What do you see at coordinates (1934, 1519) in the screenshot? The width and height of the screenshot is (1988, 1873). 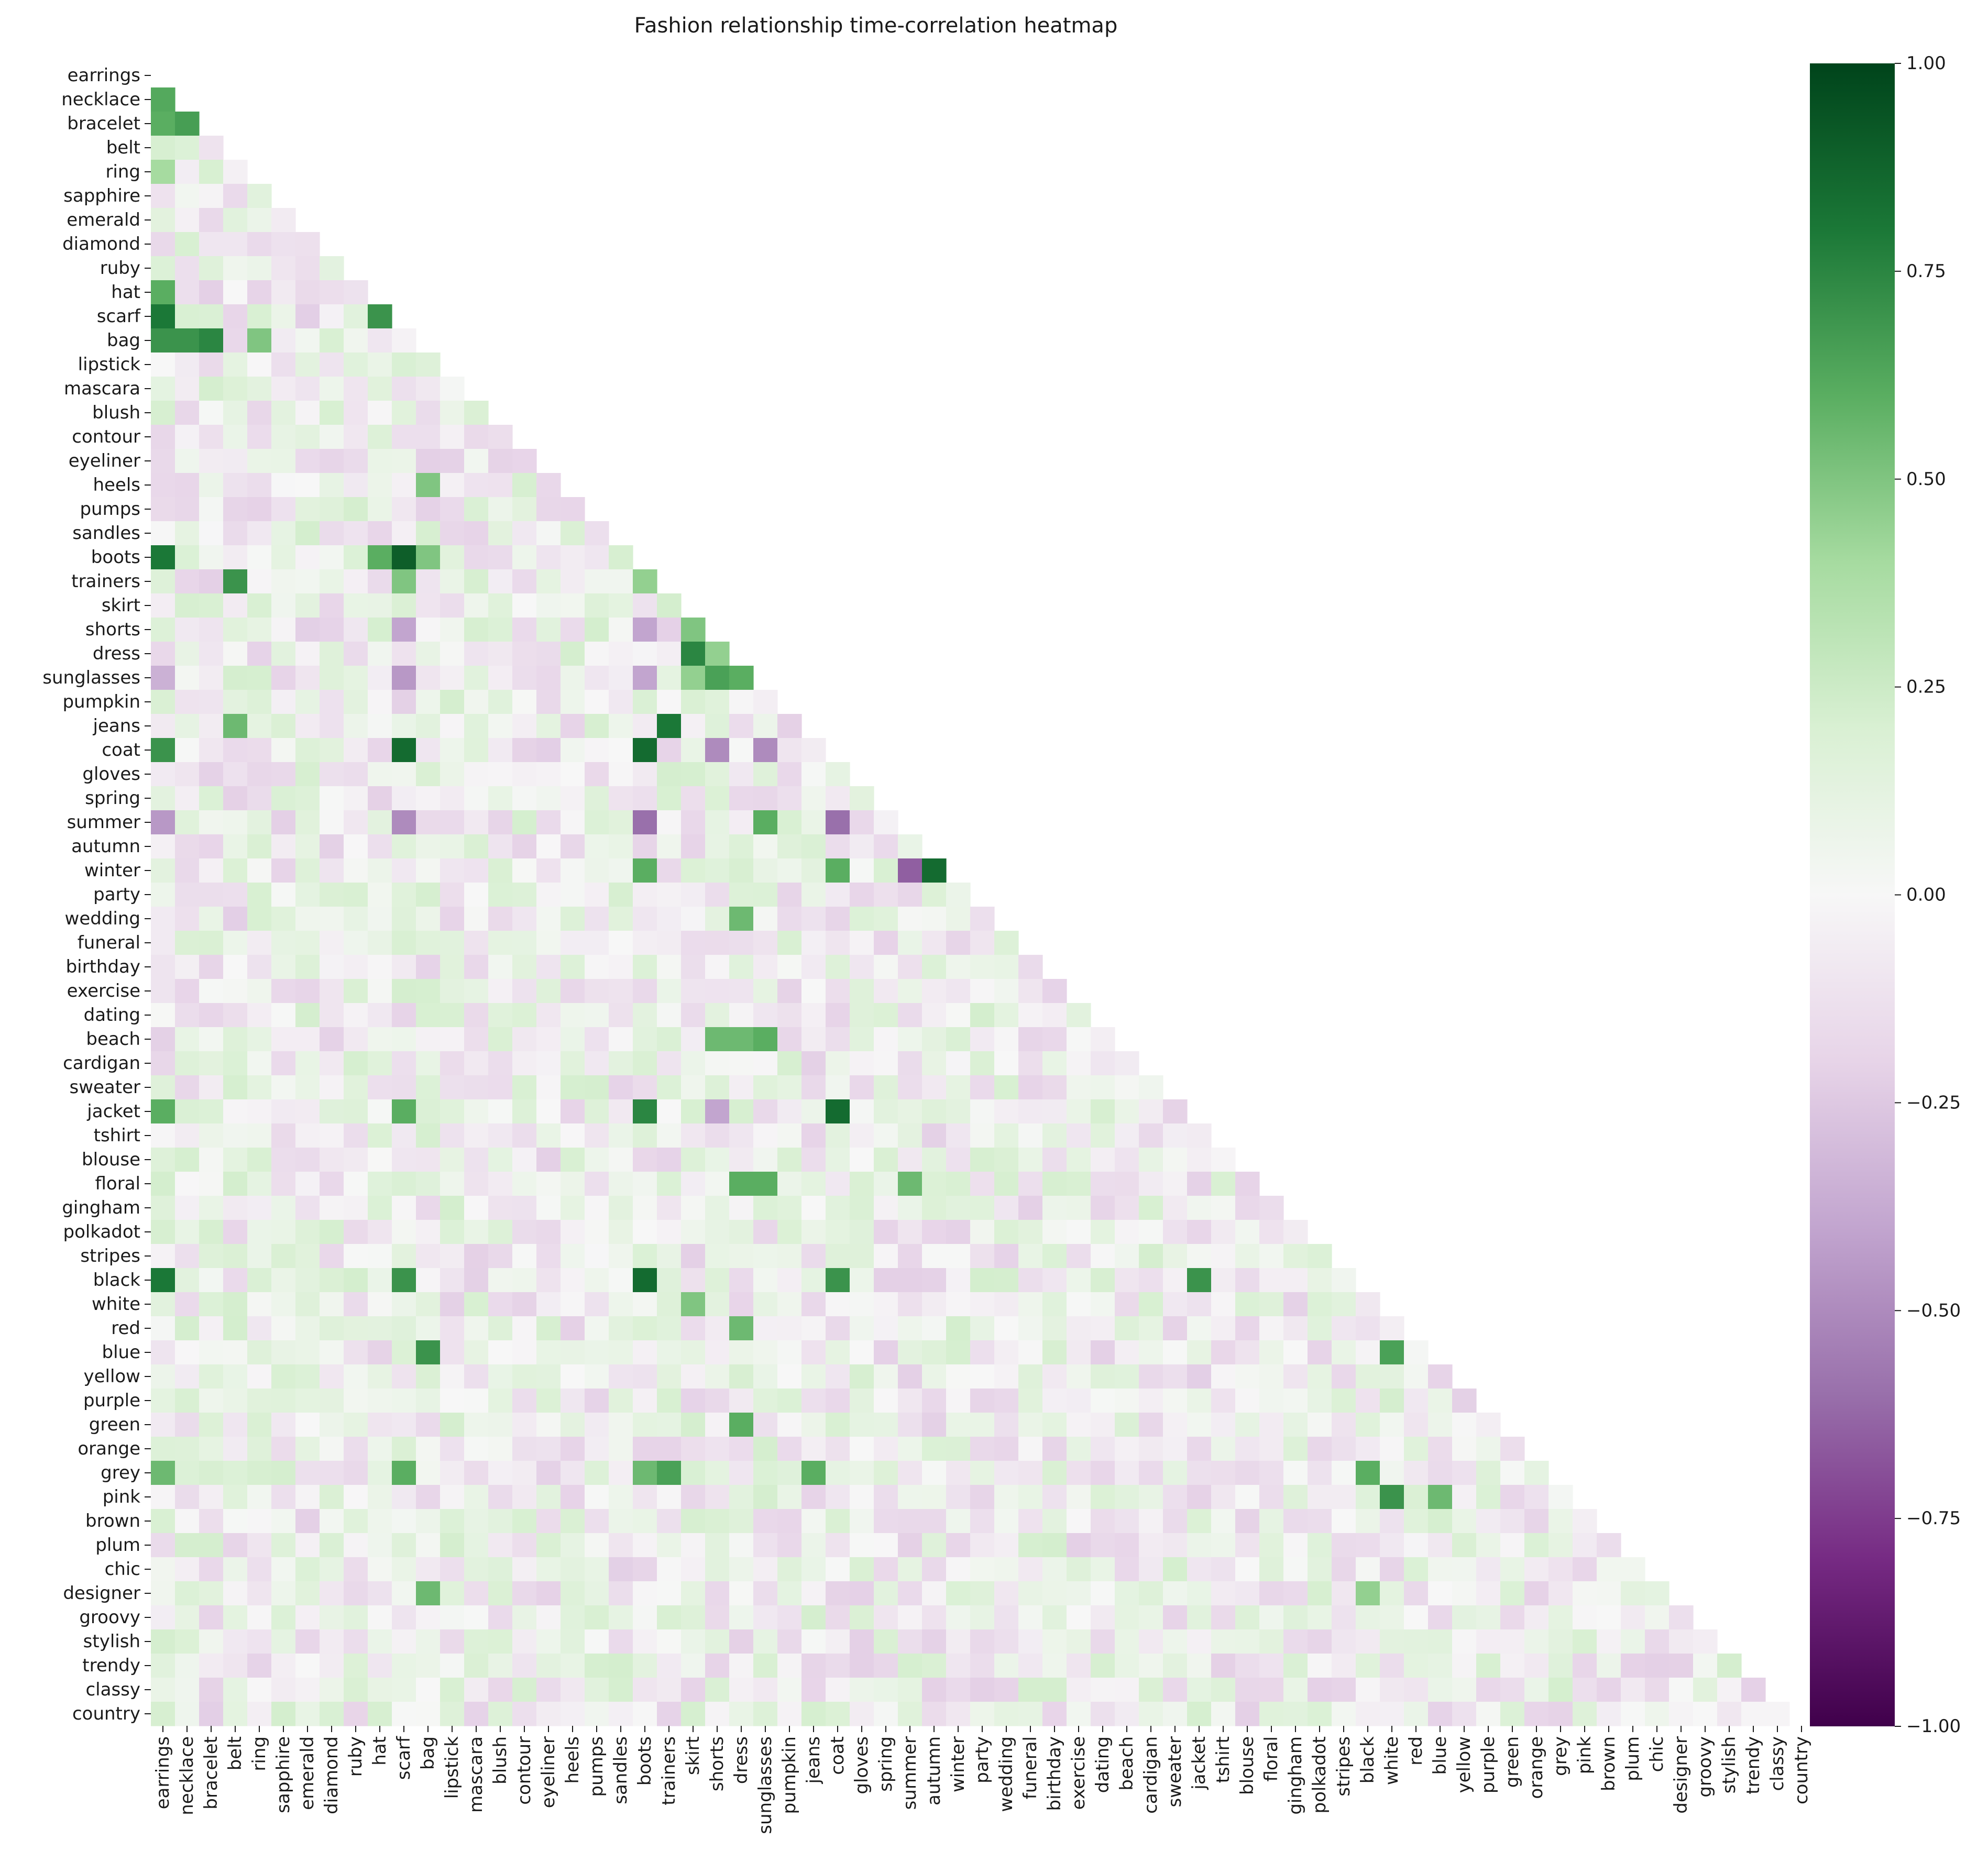 I see `colorbar-tick-label: −0.75` at bounding box center [1934, 1519].